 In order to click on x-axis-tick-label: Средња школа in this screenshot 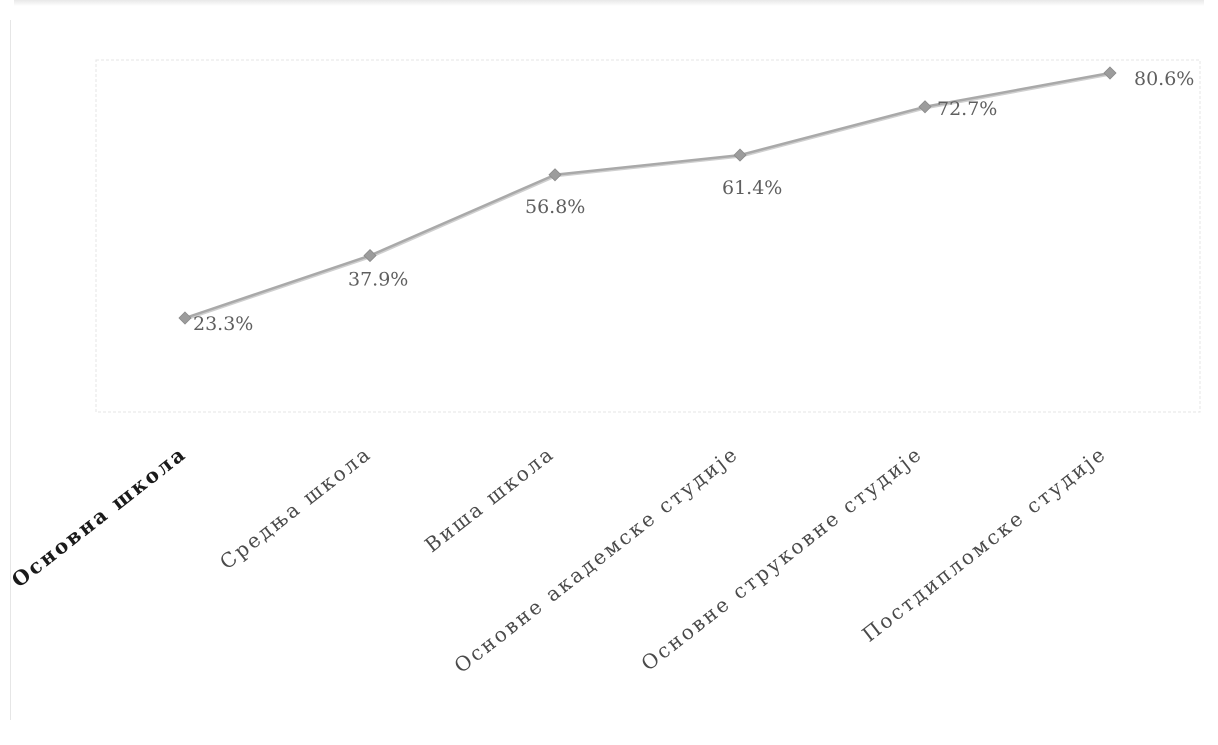, I will do `click(295, 507)`.